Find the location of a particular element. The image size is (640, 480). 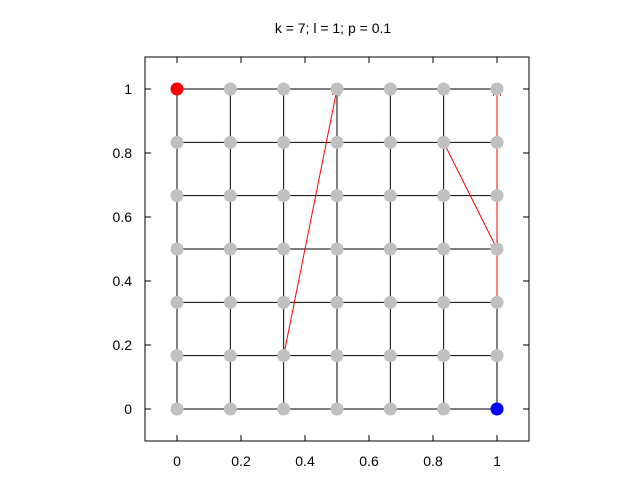

y-tick-label: 1 is located at coordinates (128, 89).